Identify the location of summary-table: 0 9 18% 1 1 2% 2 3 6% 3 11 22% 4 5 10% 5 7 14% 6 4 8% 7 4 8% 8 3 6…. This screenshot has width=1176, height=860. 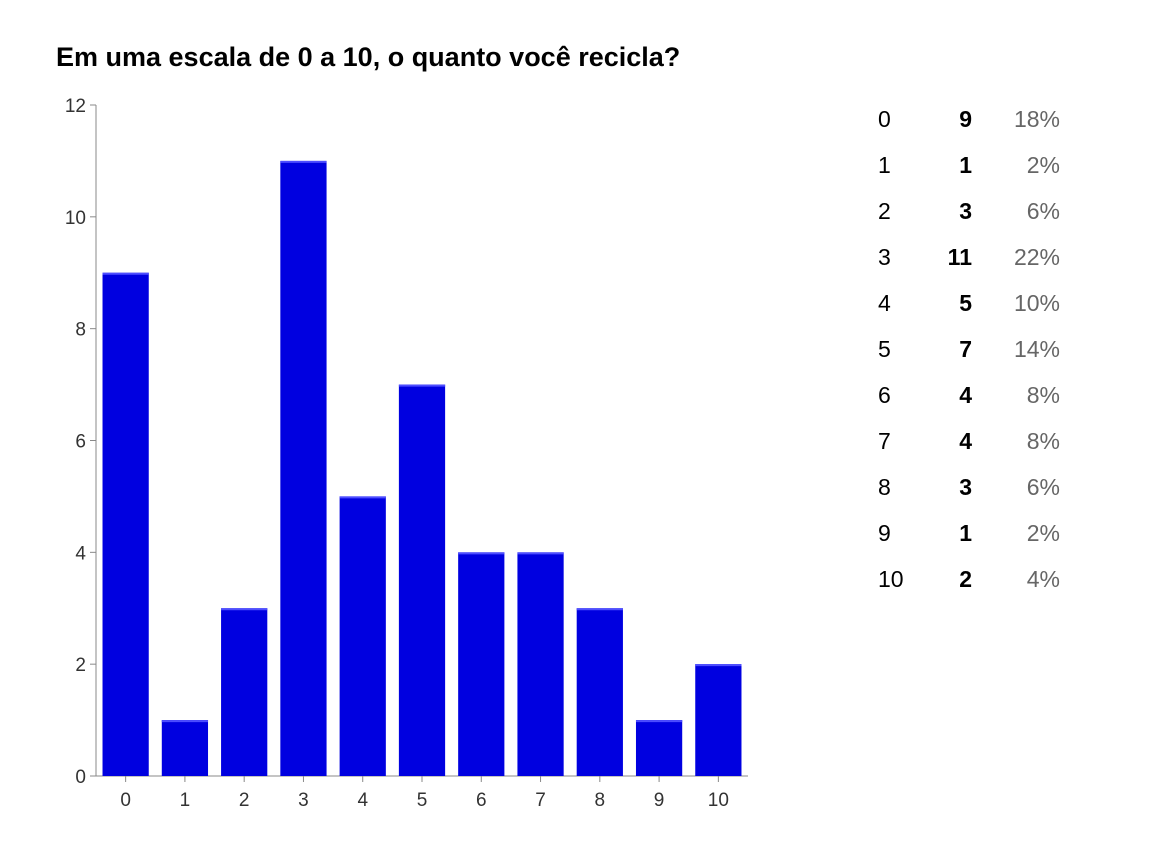
(963, 349).